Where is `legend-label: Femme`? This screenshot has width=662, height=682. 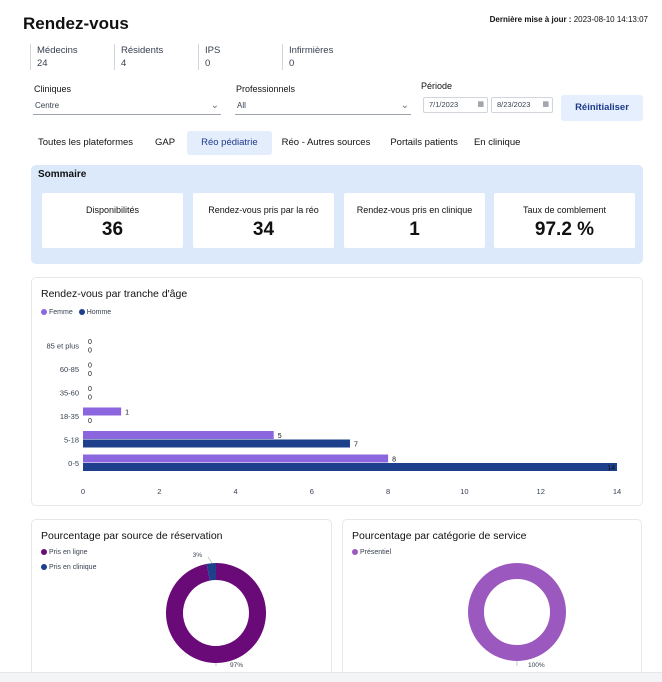 legend-label: Femme is located at coordinates (61, 312).